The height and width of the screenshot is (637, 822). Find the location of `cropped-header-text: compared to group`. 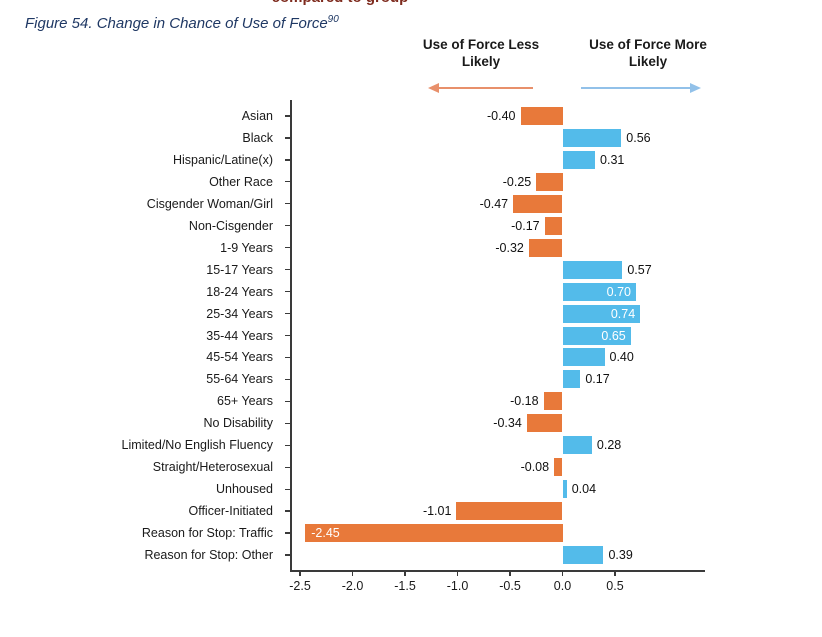

cropped-header-text: compared to group is located at coordinates (340, 4).